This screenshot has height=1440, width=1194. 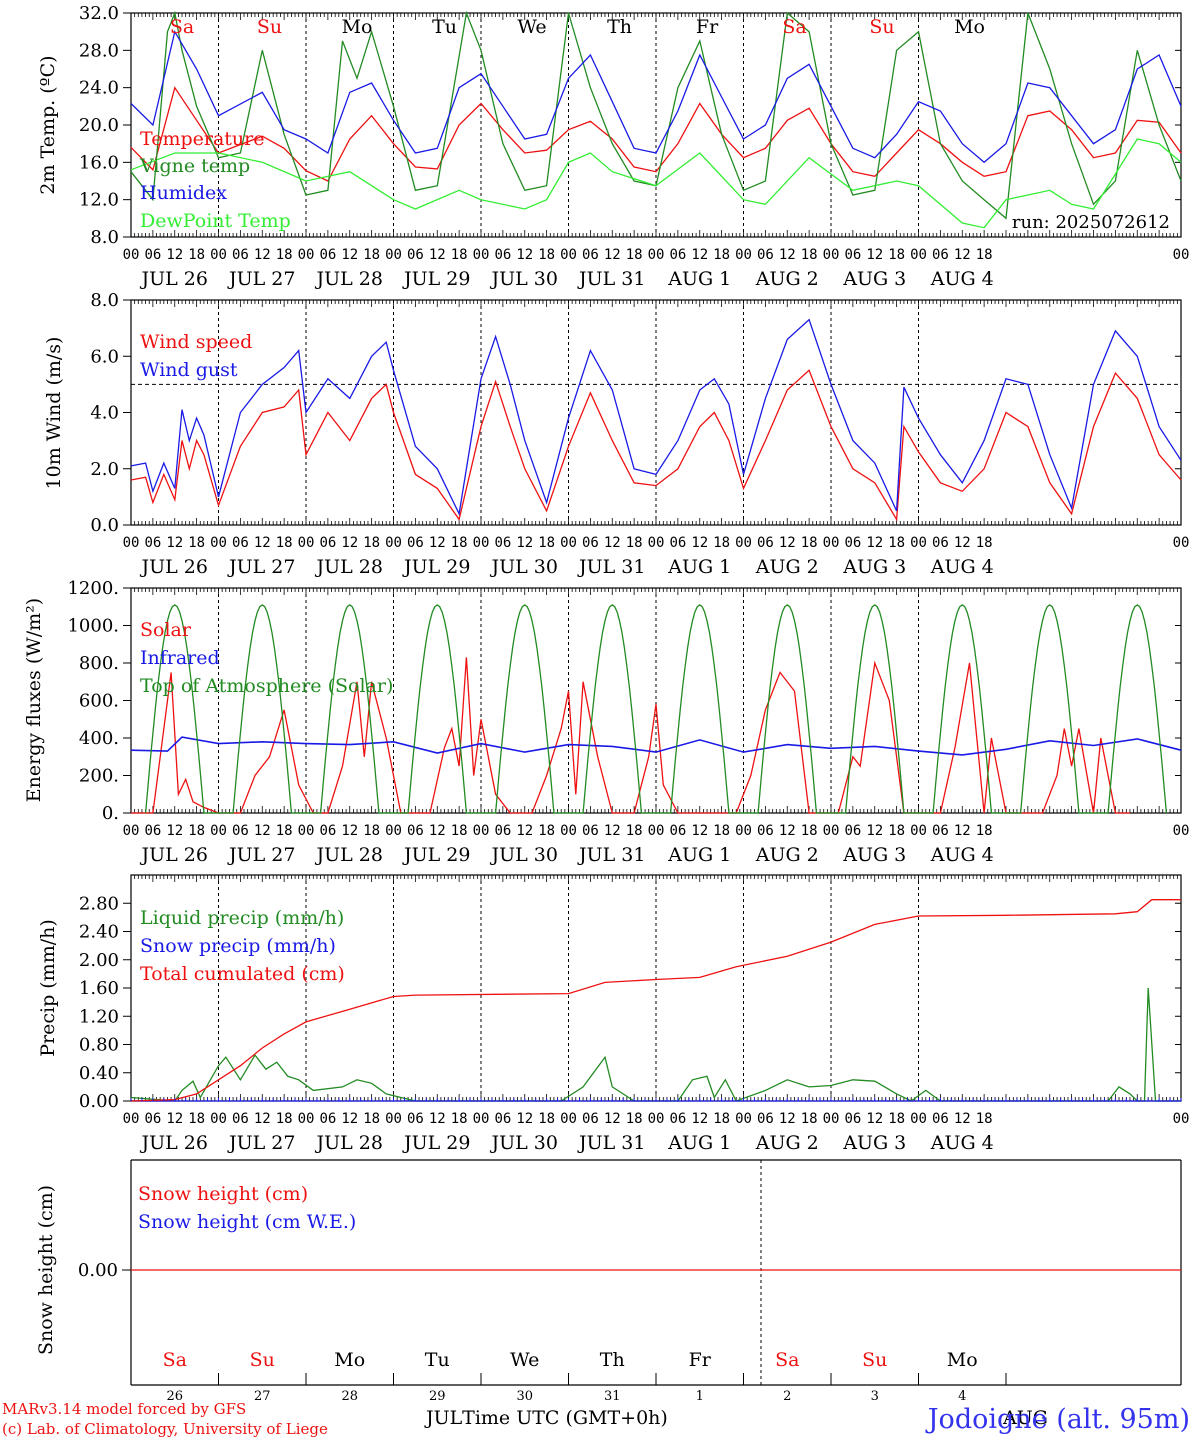 What do you see at coordinates (577, 27) in the screenshot?
I see `temperature-day-names: Sa Su Mo Tu We Th Fr Sa Su Mo` at bounding box center [577, 27].